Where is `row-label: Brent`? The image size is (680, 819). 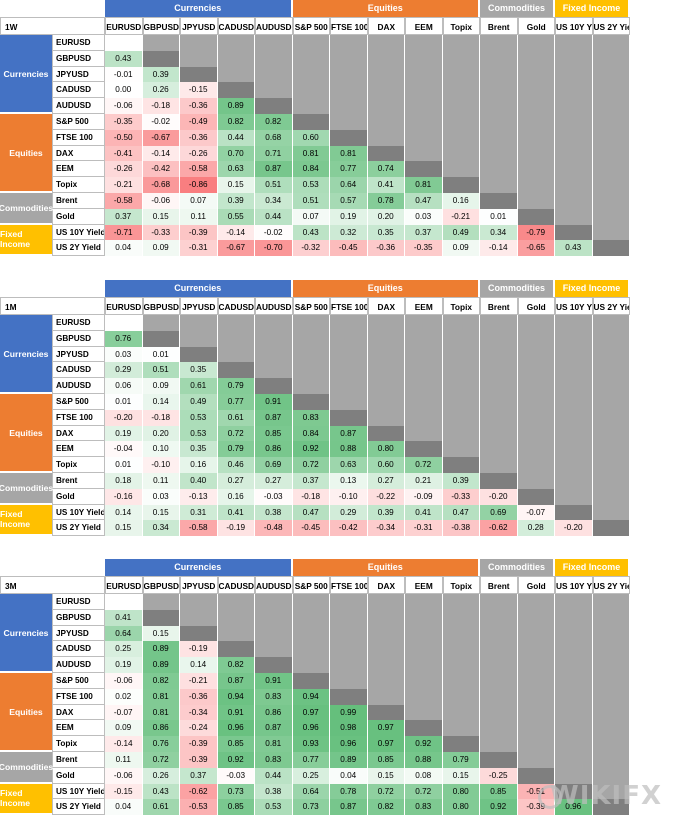
row-label: Brent is located at coordinates (78, 480).